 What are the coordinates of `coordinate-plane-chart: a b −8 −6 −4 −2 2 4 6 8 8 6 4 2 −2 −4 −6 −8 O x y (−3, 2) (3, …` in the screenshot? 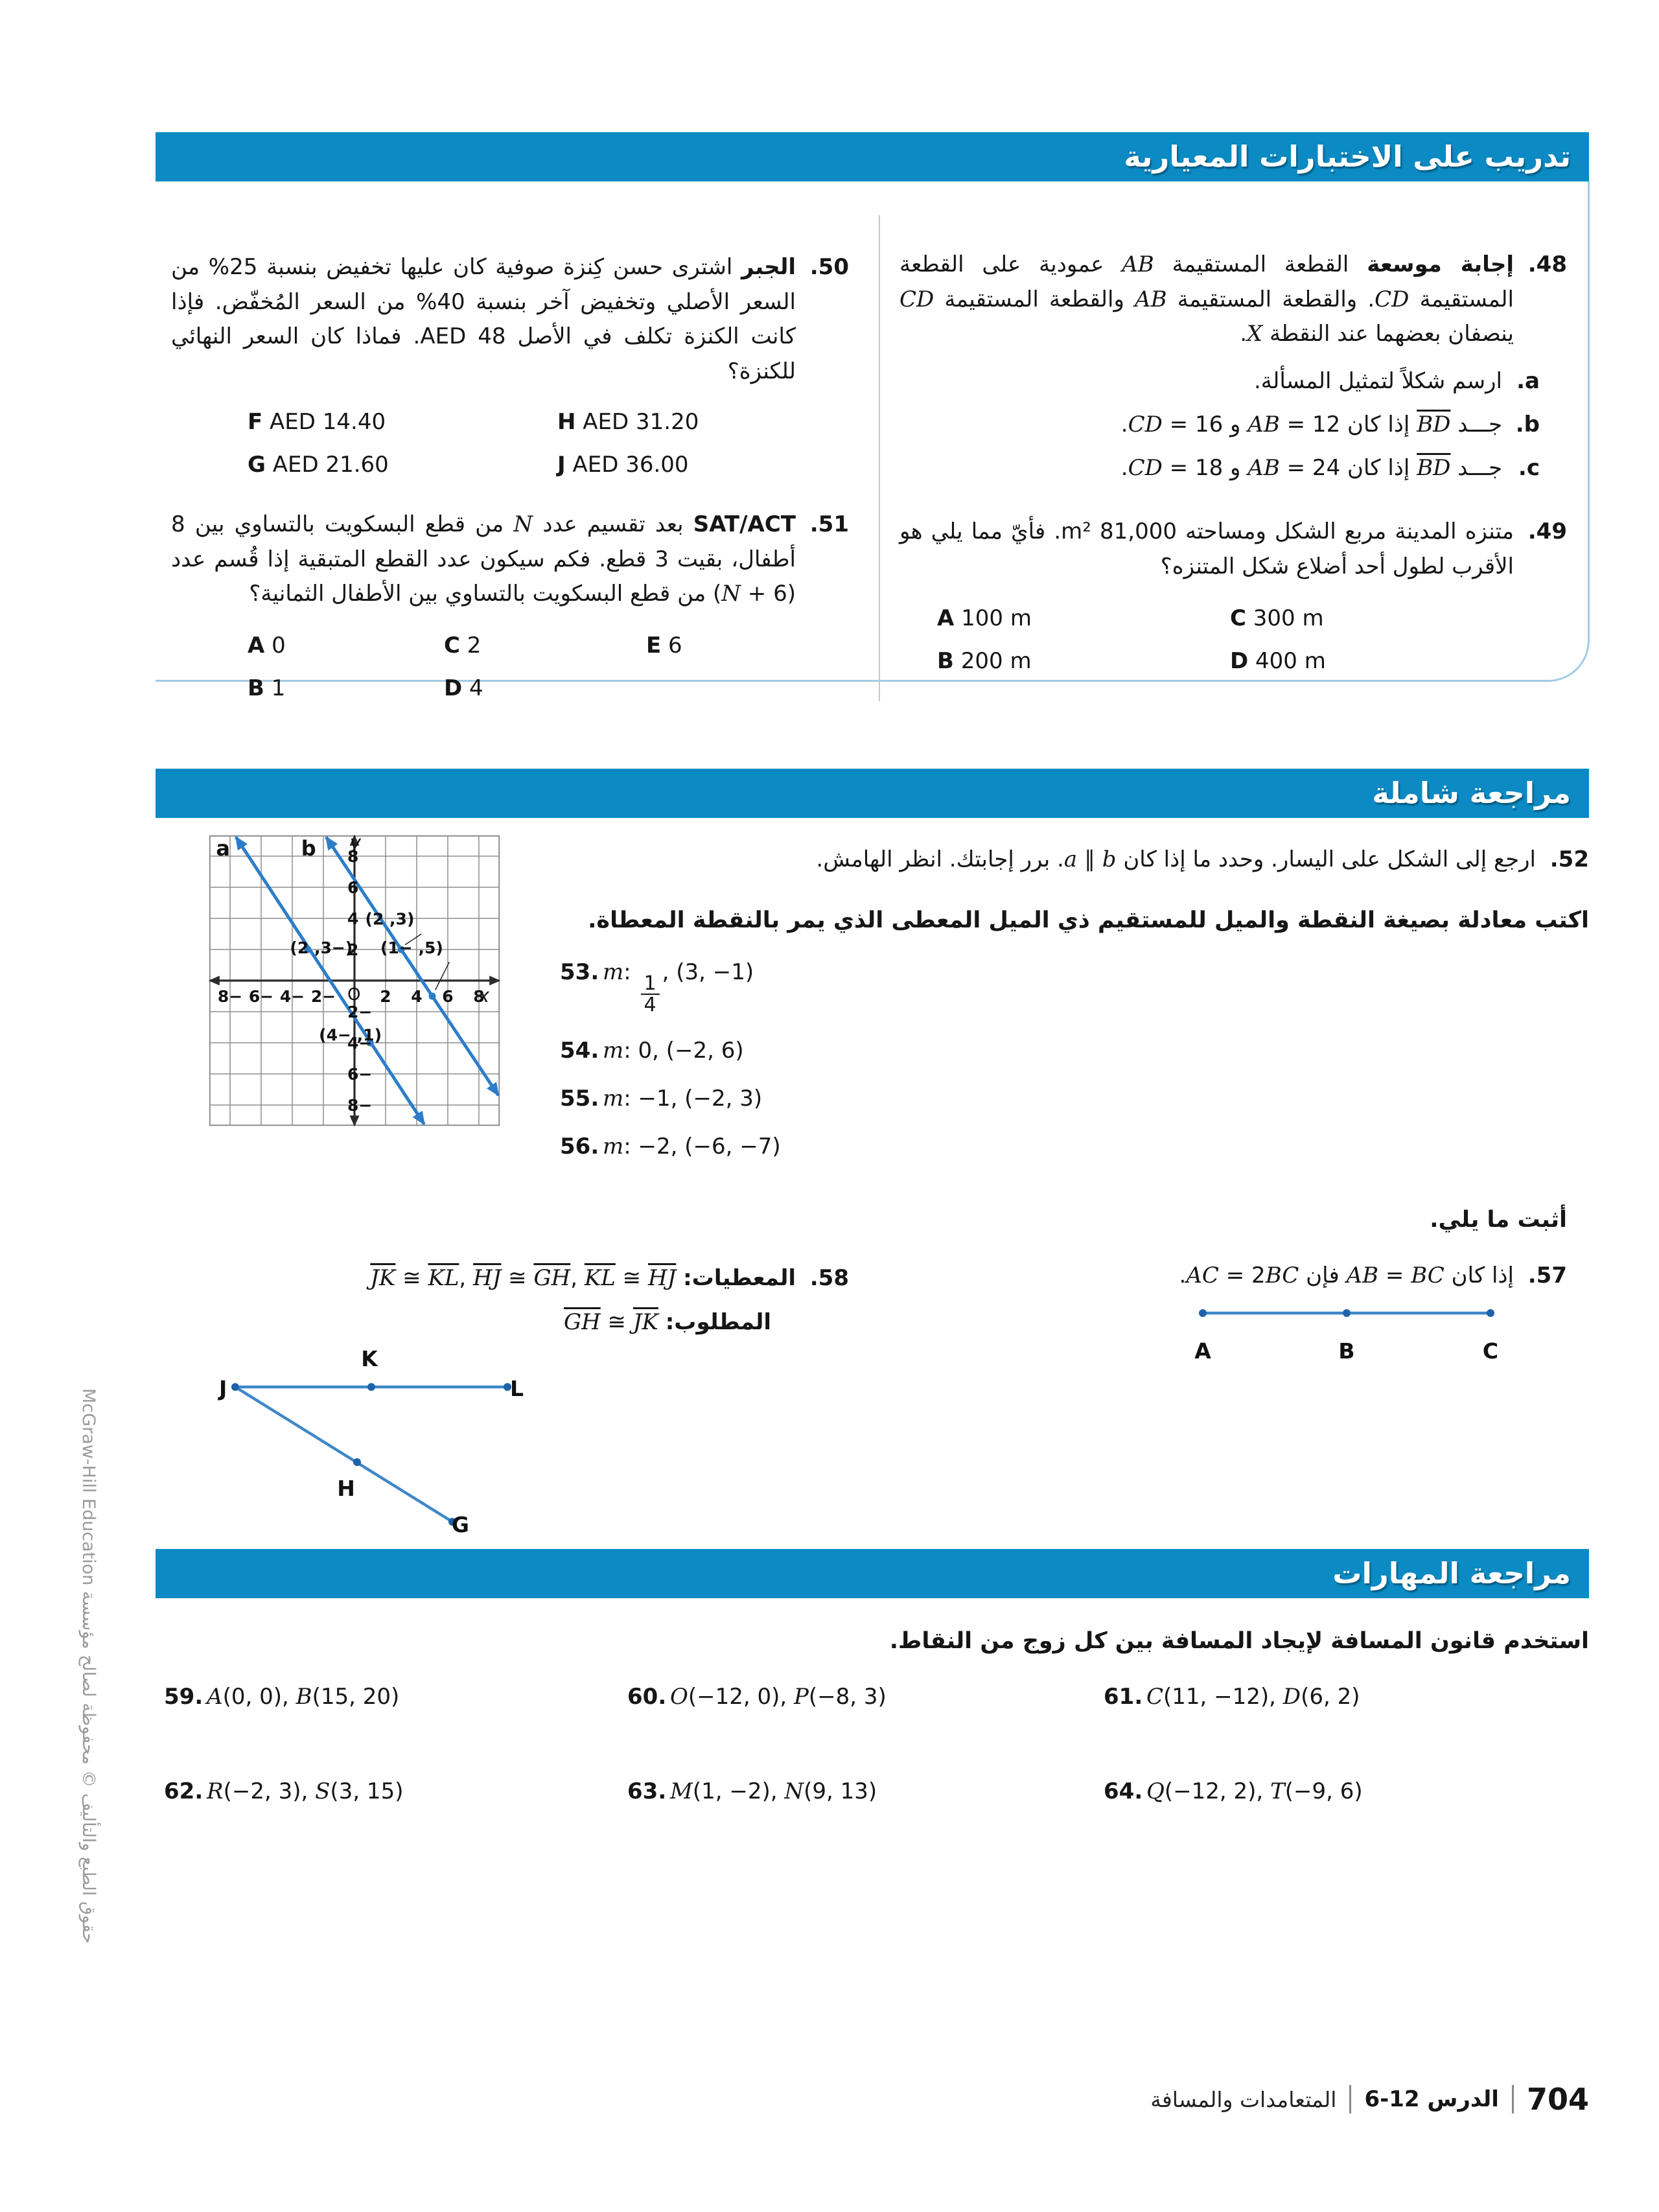 It's located at (354, 979).